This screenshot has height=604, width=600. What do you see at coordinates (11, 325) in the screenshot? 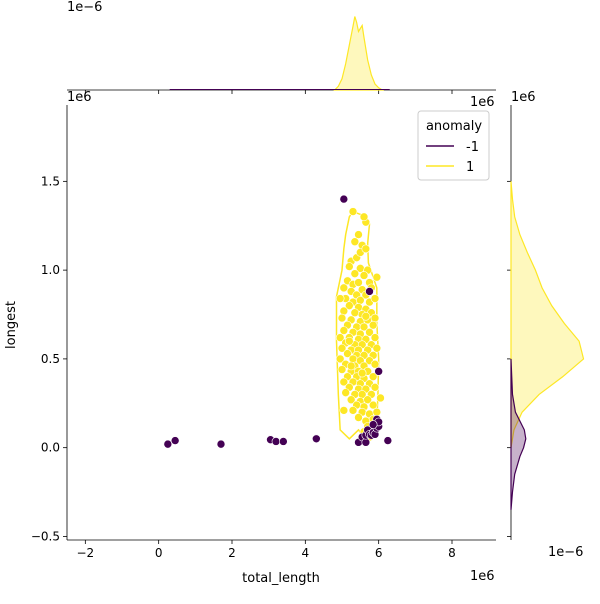
I see `y-axis-label: longest` at bounding box center [11, 325].